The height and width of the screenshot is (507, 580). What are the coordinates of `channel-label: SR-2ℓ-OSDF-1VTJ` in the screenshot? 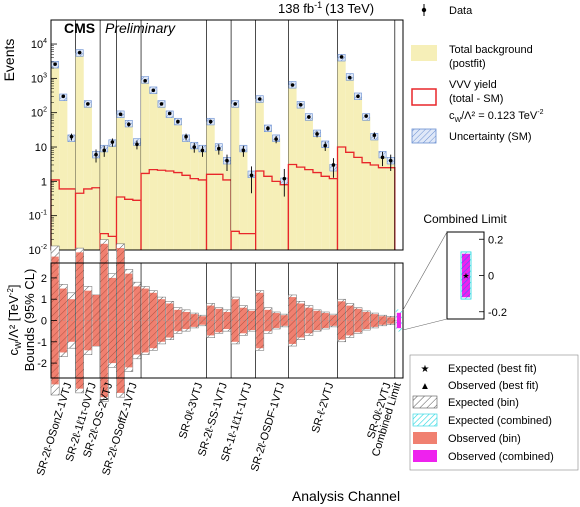 It's located at (268, 427).